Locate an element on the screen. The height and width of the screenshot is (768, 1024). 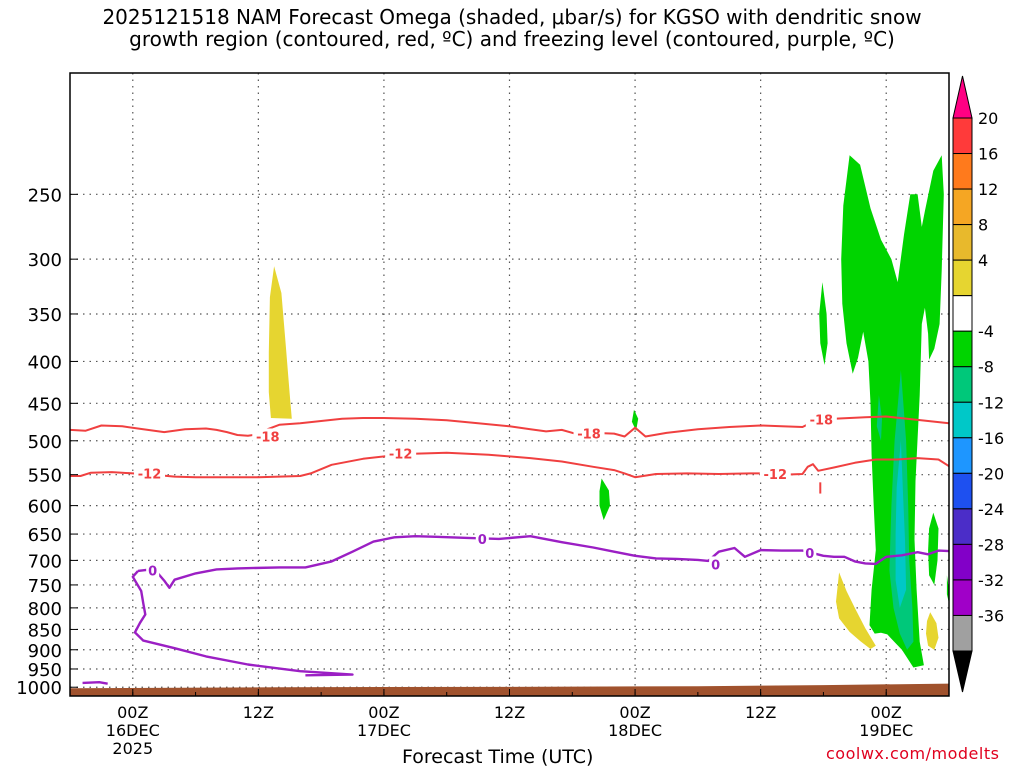
y-tick-label: 700 is located at coordinates (45, 561).